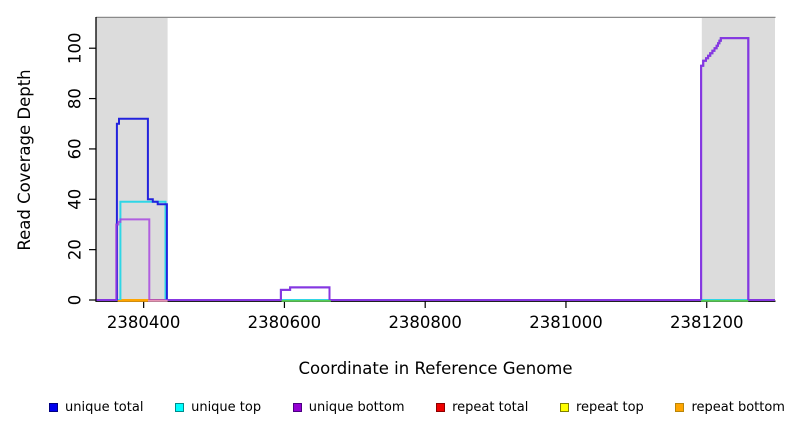  Describe the element at coordinates (75, 300) in the screenshot. I see `y-tick-label: 0` at that location.